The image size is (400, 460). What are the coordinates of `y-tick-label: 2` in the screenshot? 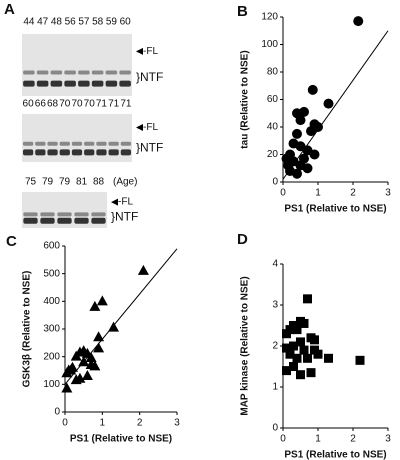 It's located at (275, 346).